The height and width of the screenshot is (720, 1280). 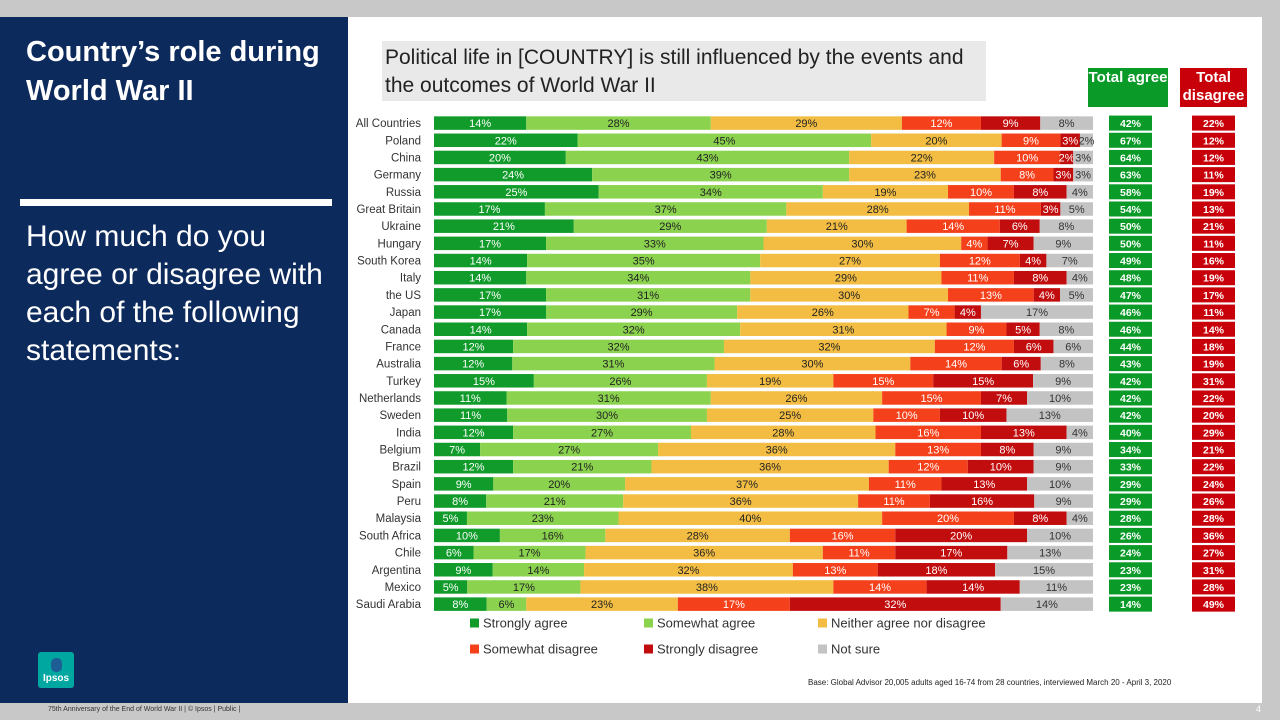 What do you see at coordinates (470, 399) in the screenshot?
I see `data-label: 11%` at bounding box center [470, 399].